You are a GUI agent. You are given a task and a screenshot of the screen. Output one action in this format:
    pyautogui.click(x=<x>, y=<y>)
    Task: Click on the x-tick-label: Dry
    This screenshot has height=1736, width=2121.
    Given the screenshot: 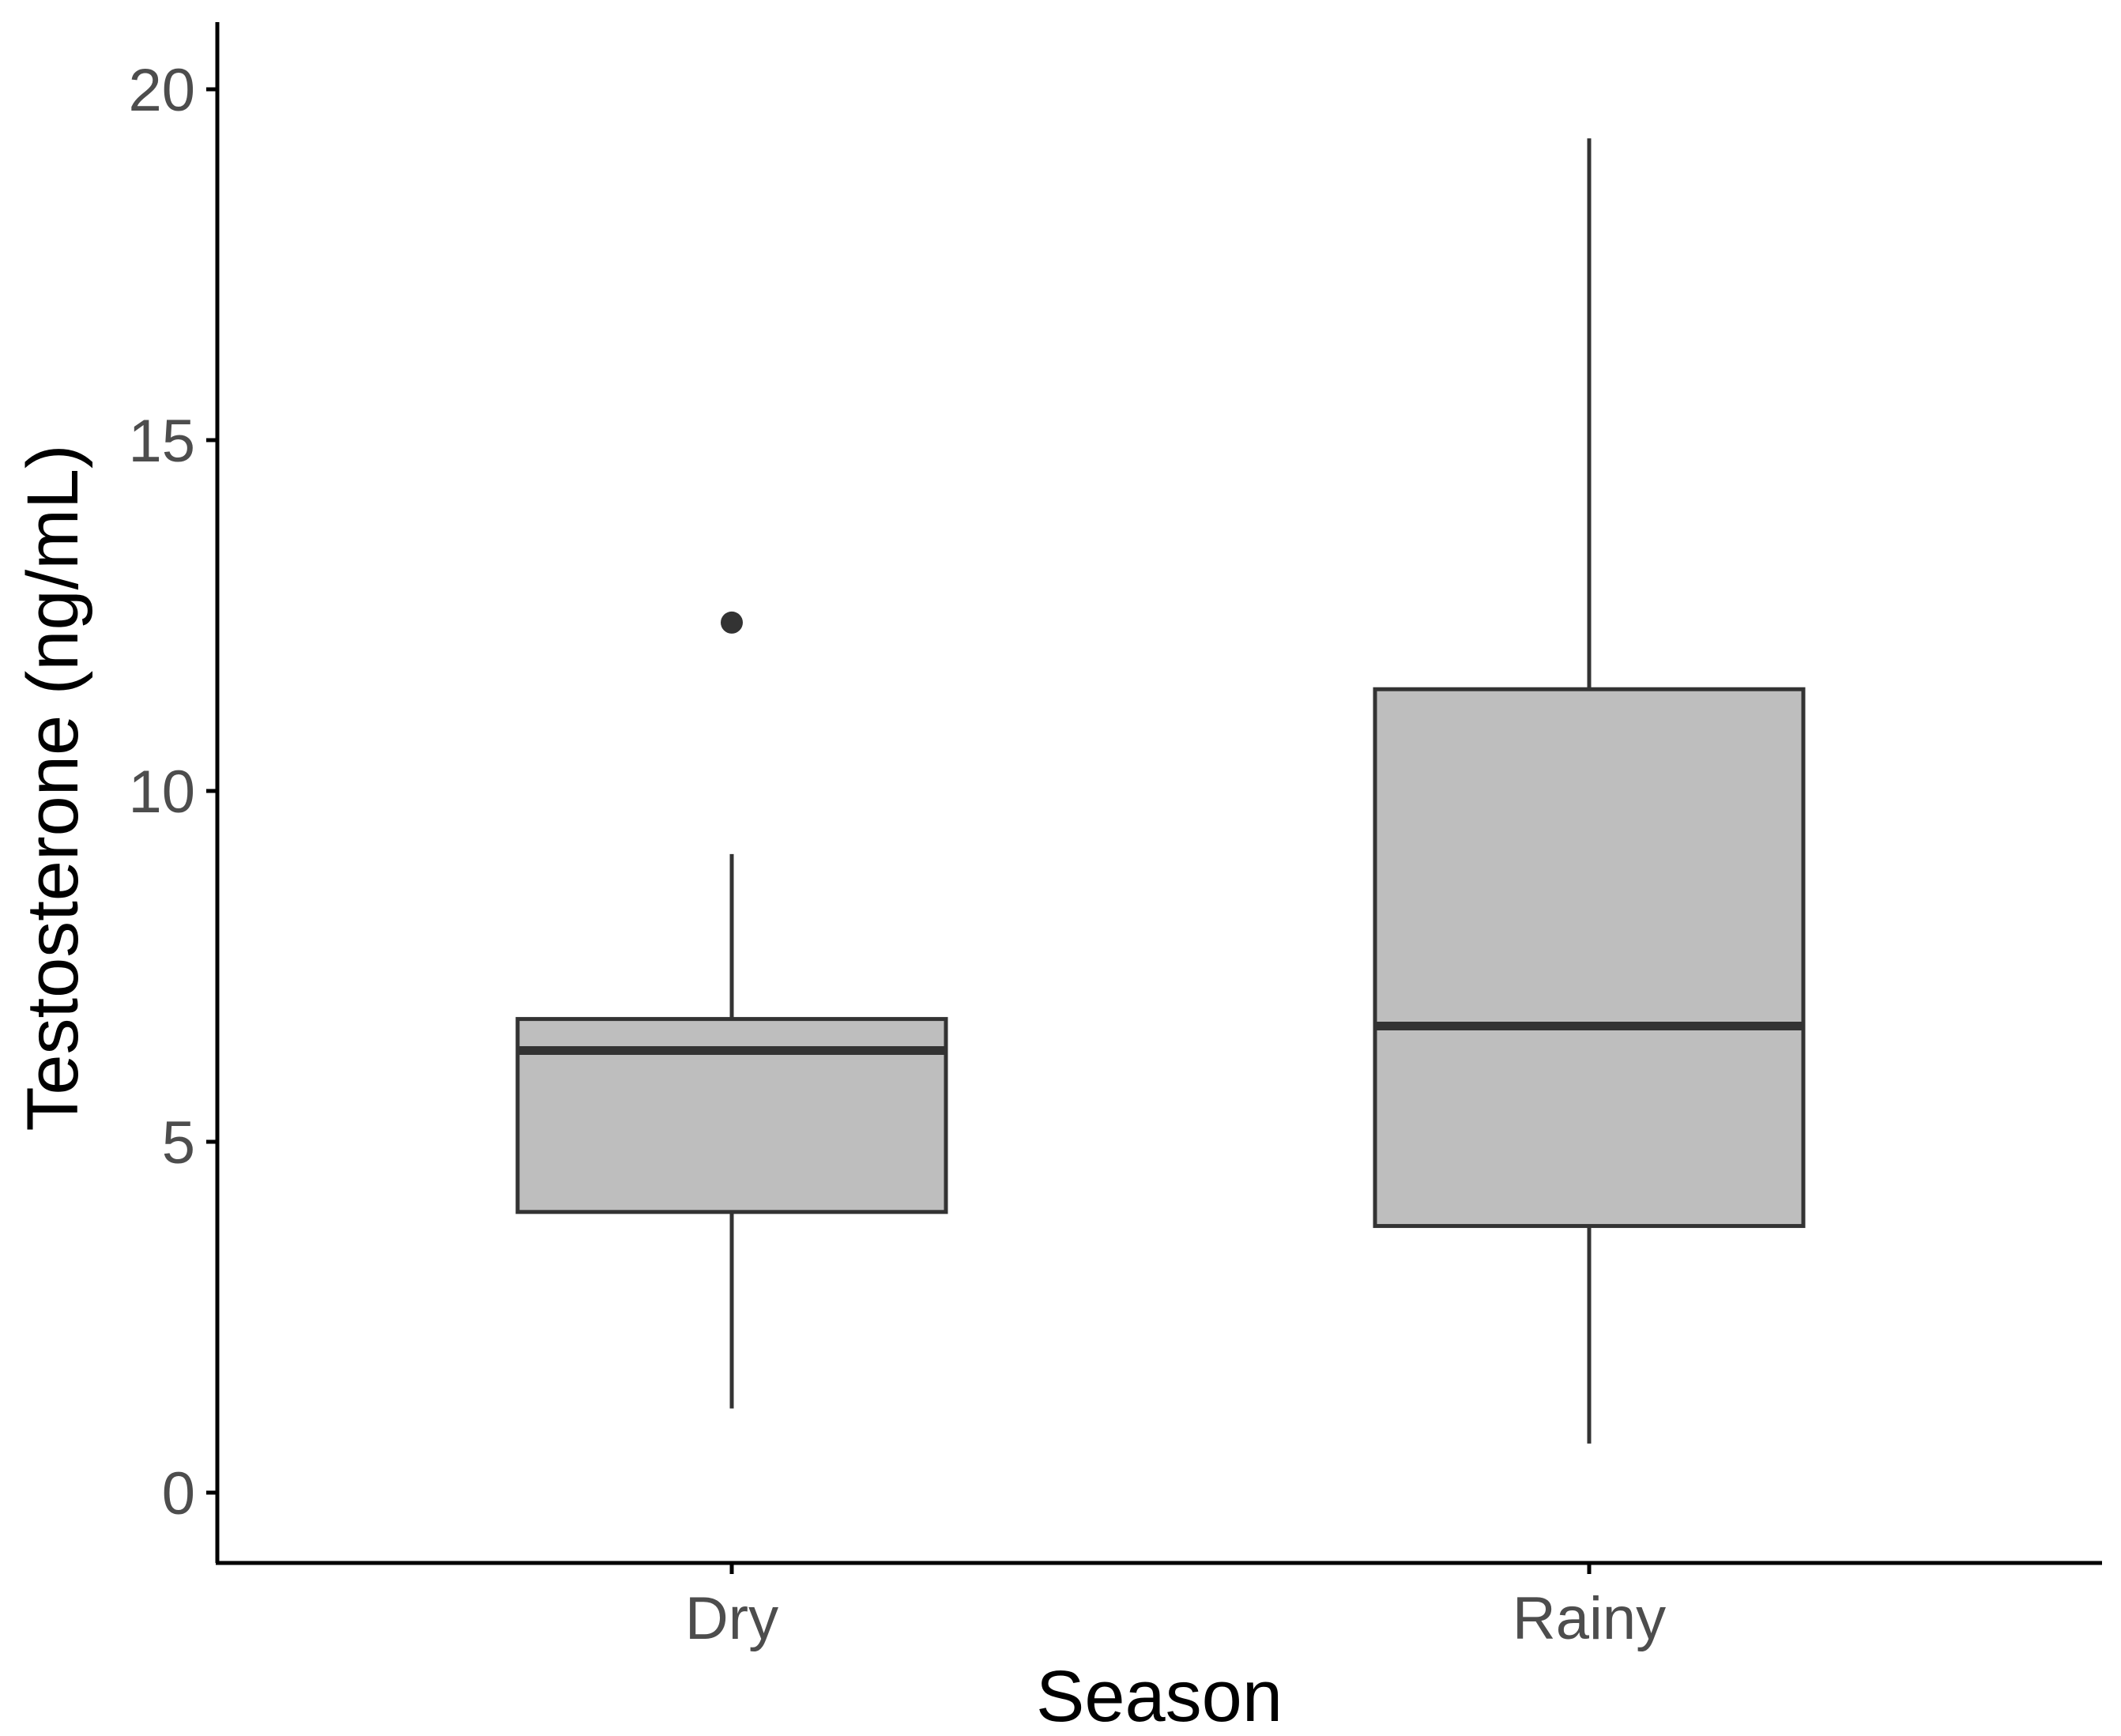 What is the action you would take?
    pyautogui.click(x=731, y=1618)
    